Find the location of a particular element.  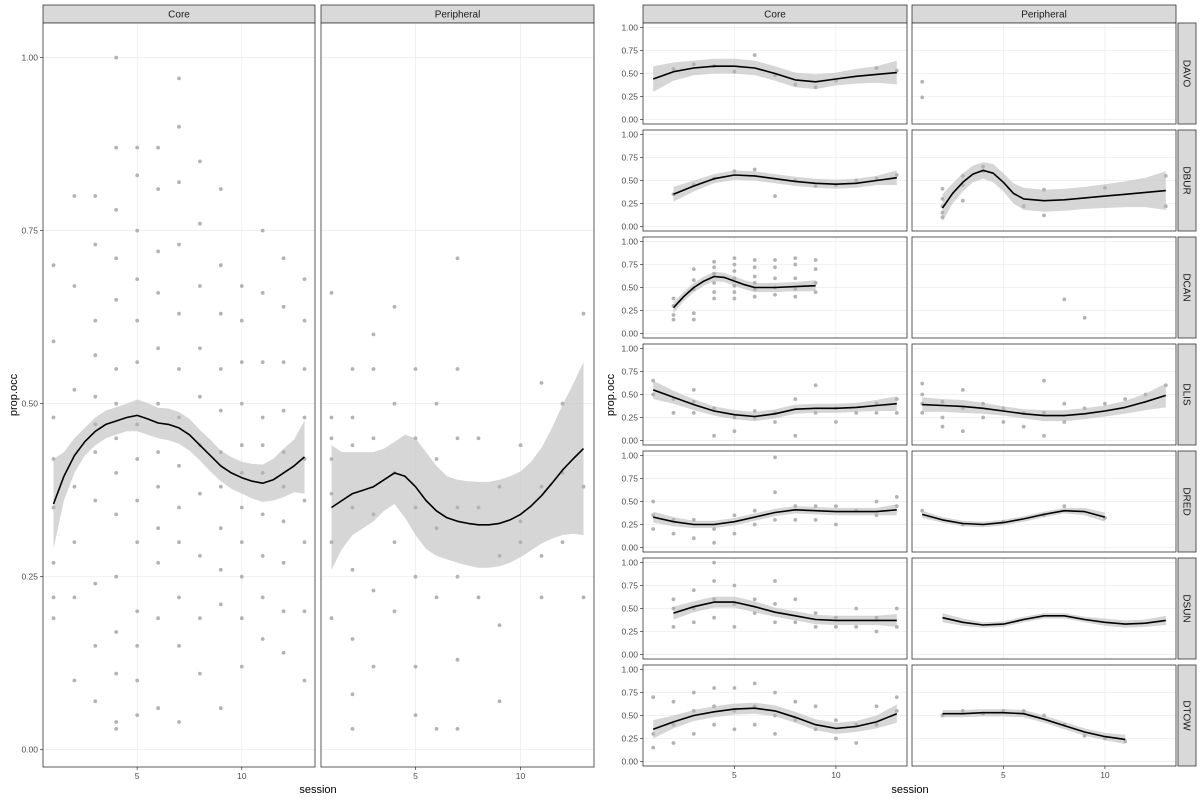

right-row-dred-strip is located at coordinates (1187, 501).